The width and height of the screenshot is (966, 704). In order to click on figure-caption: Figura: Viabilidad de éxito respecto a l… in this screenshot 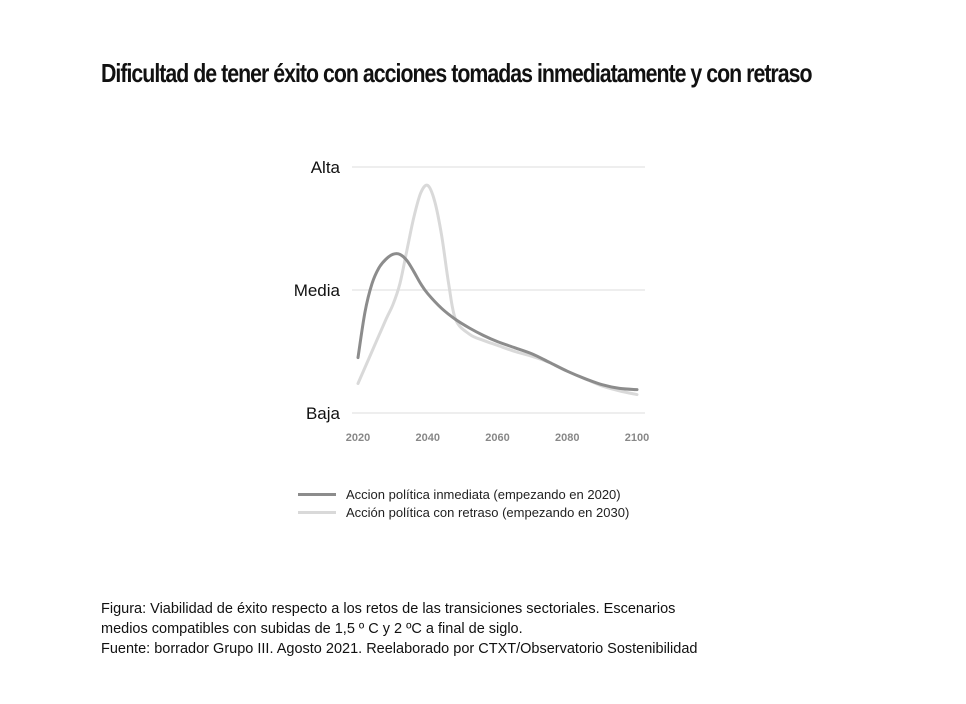, I will do `click(481, 629)`.